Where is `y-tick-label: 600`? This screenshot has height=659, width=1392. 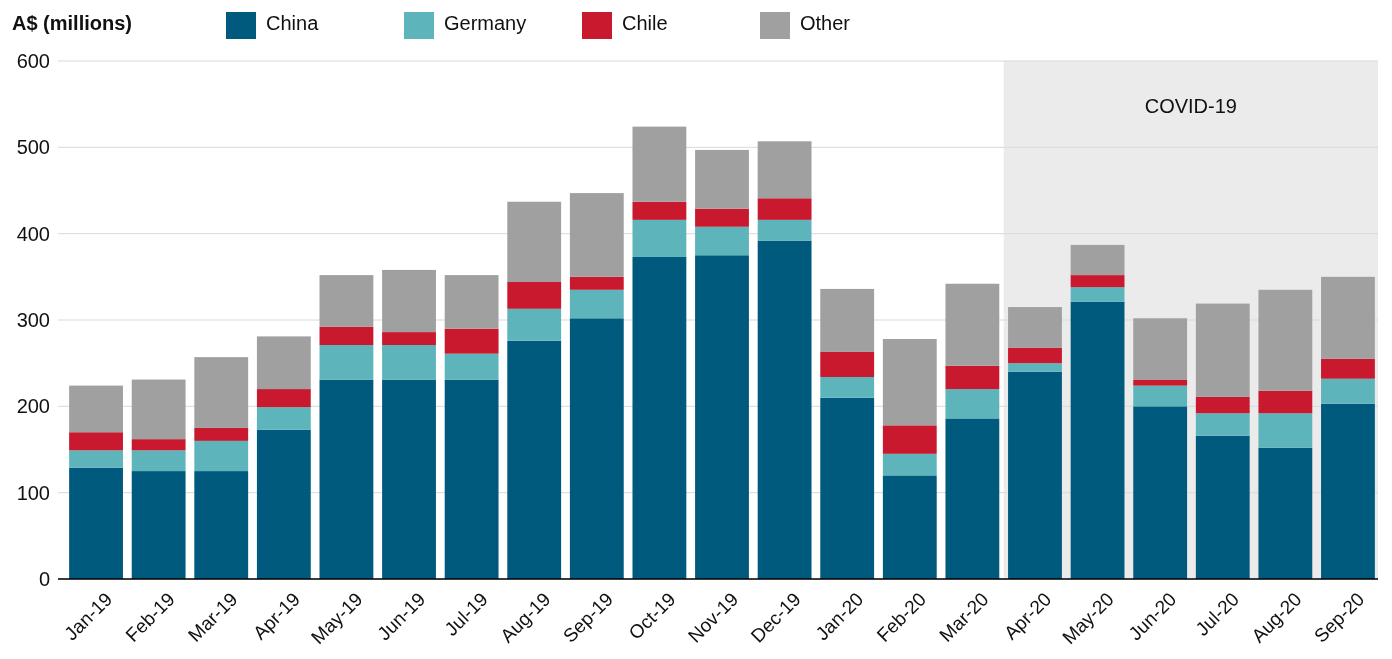 y-tick-label: 600 is located at coordinates (33, 61).